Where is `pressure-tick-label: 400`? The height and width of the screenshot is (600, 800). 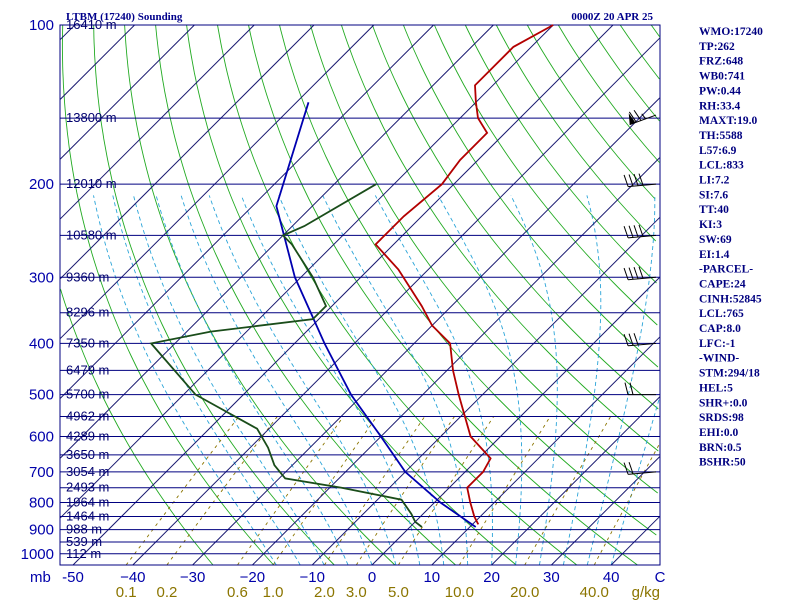
pressure-tick-label: 400 is located at coordinates (41, 343).